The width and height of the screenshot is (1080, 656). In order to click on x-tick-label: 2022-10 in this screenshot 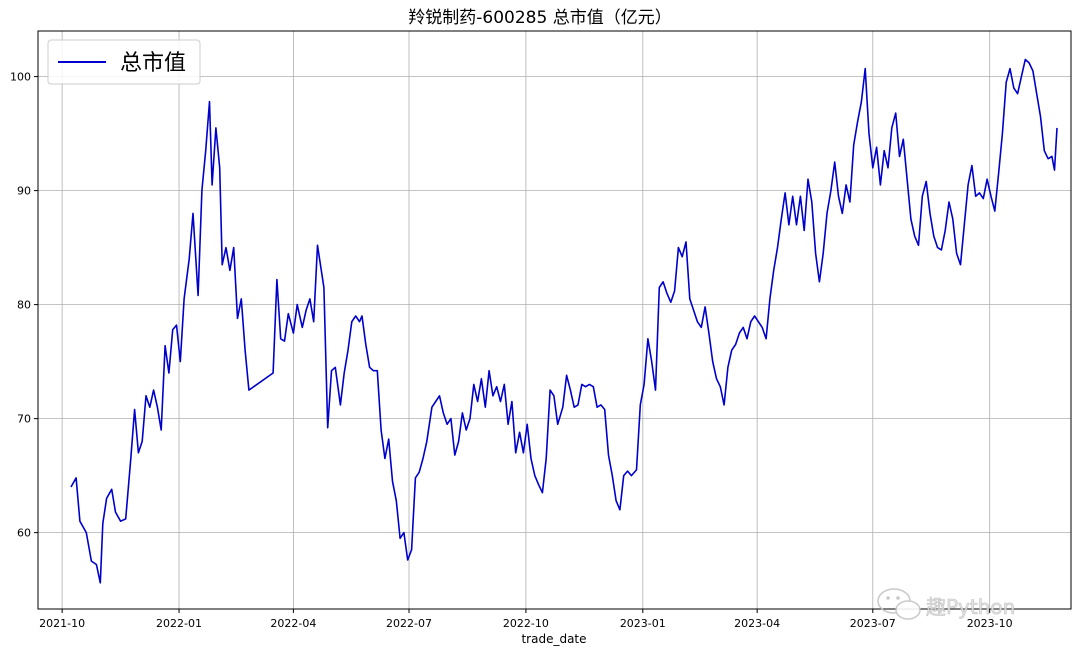, I will do `click(526, 623)`.